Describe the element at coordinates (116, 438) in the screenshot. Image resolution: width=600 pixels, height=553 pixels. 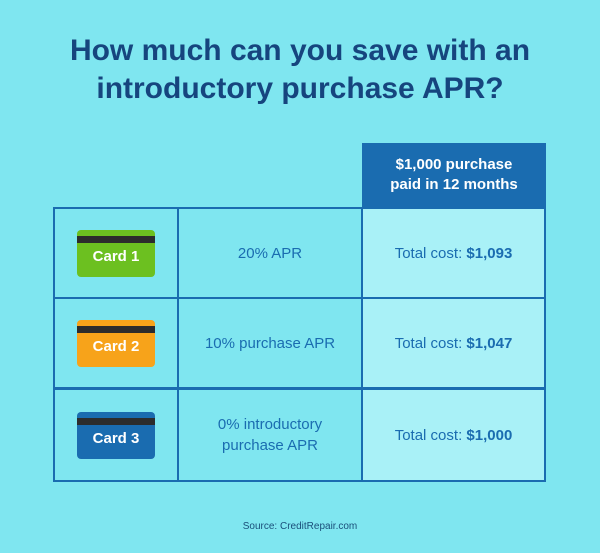
I see `card-label: Card 3` at that location.